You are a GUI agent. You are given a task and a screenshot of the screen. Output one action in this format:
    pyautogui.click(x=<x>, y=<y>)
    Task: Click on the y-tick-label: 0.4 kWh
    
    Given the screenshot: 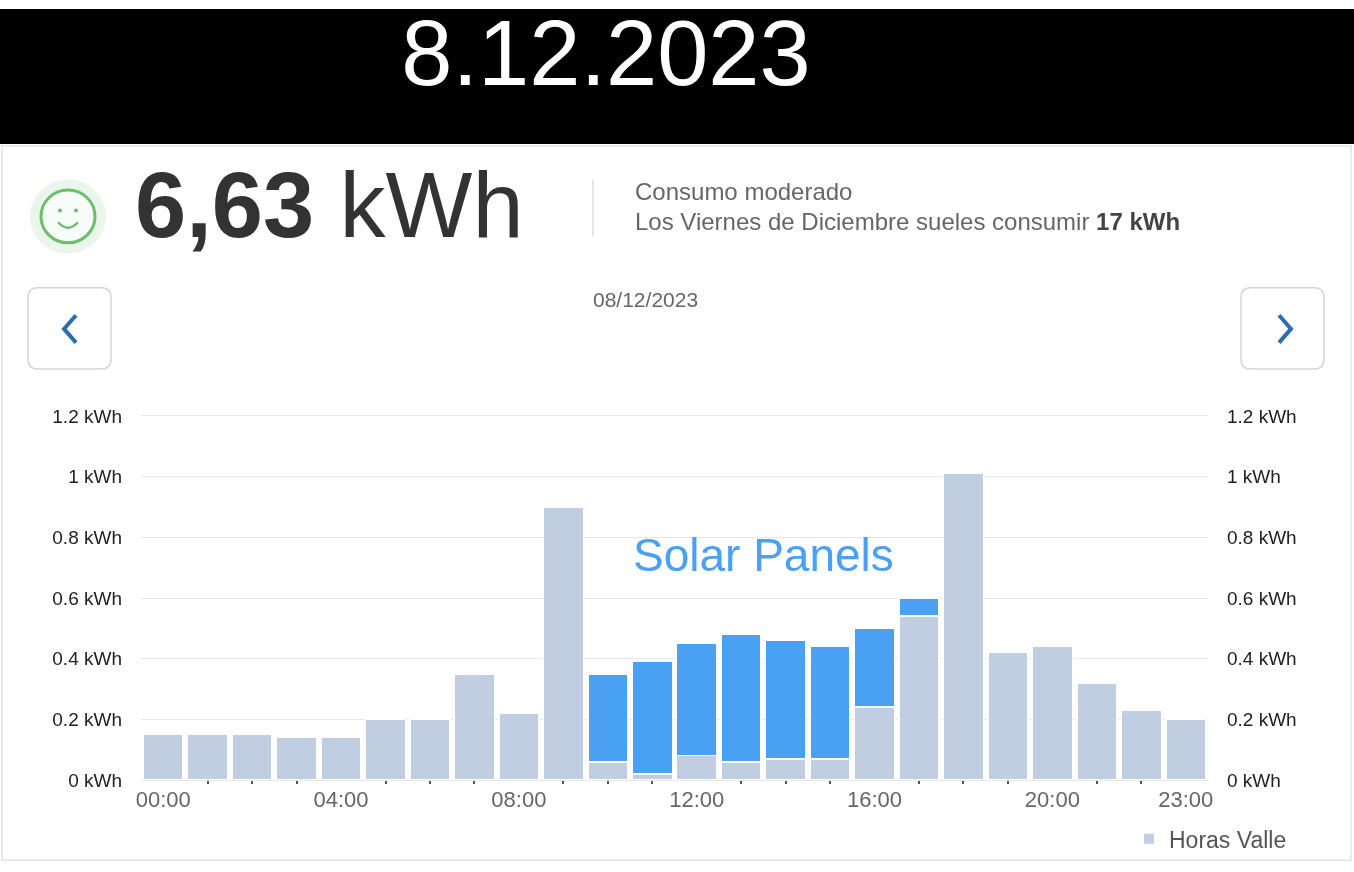 What is the action you would take?
    pyautogui.click(x=87, y=659)
    